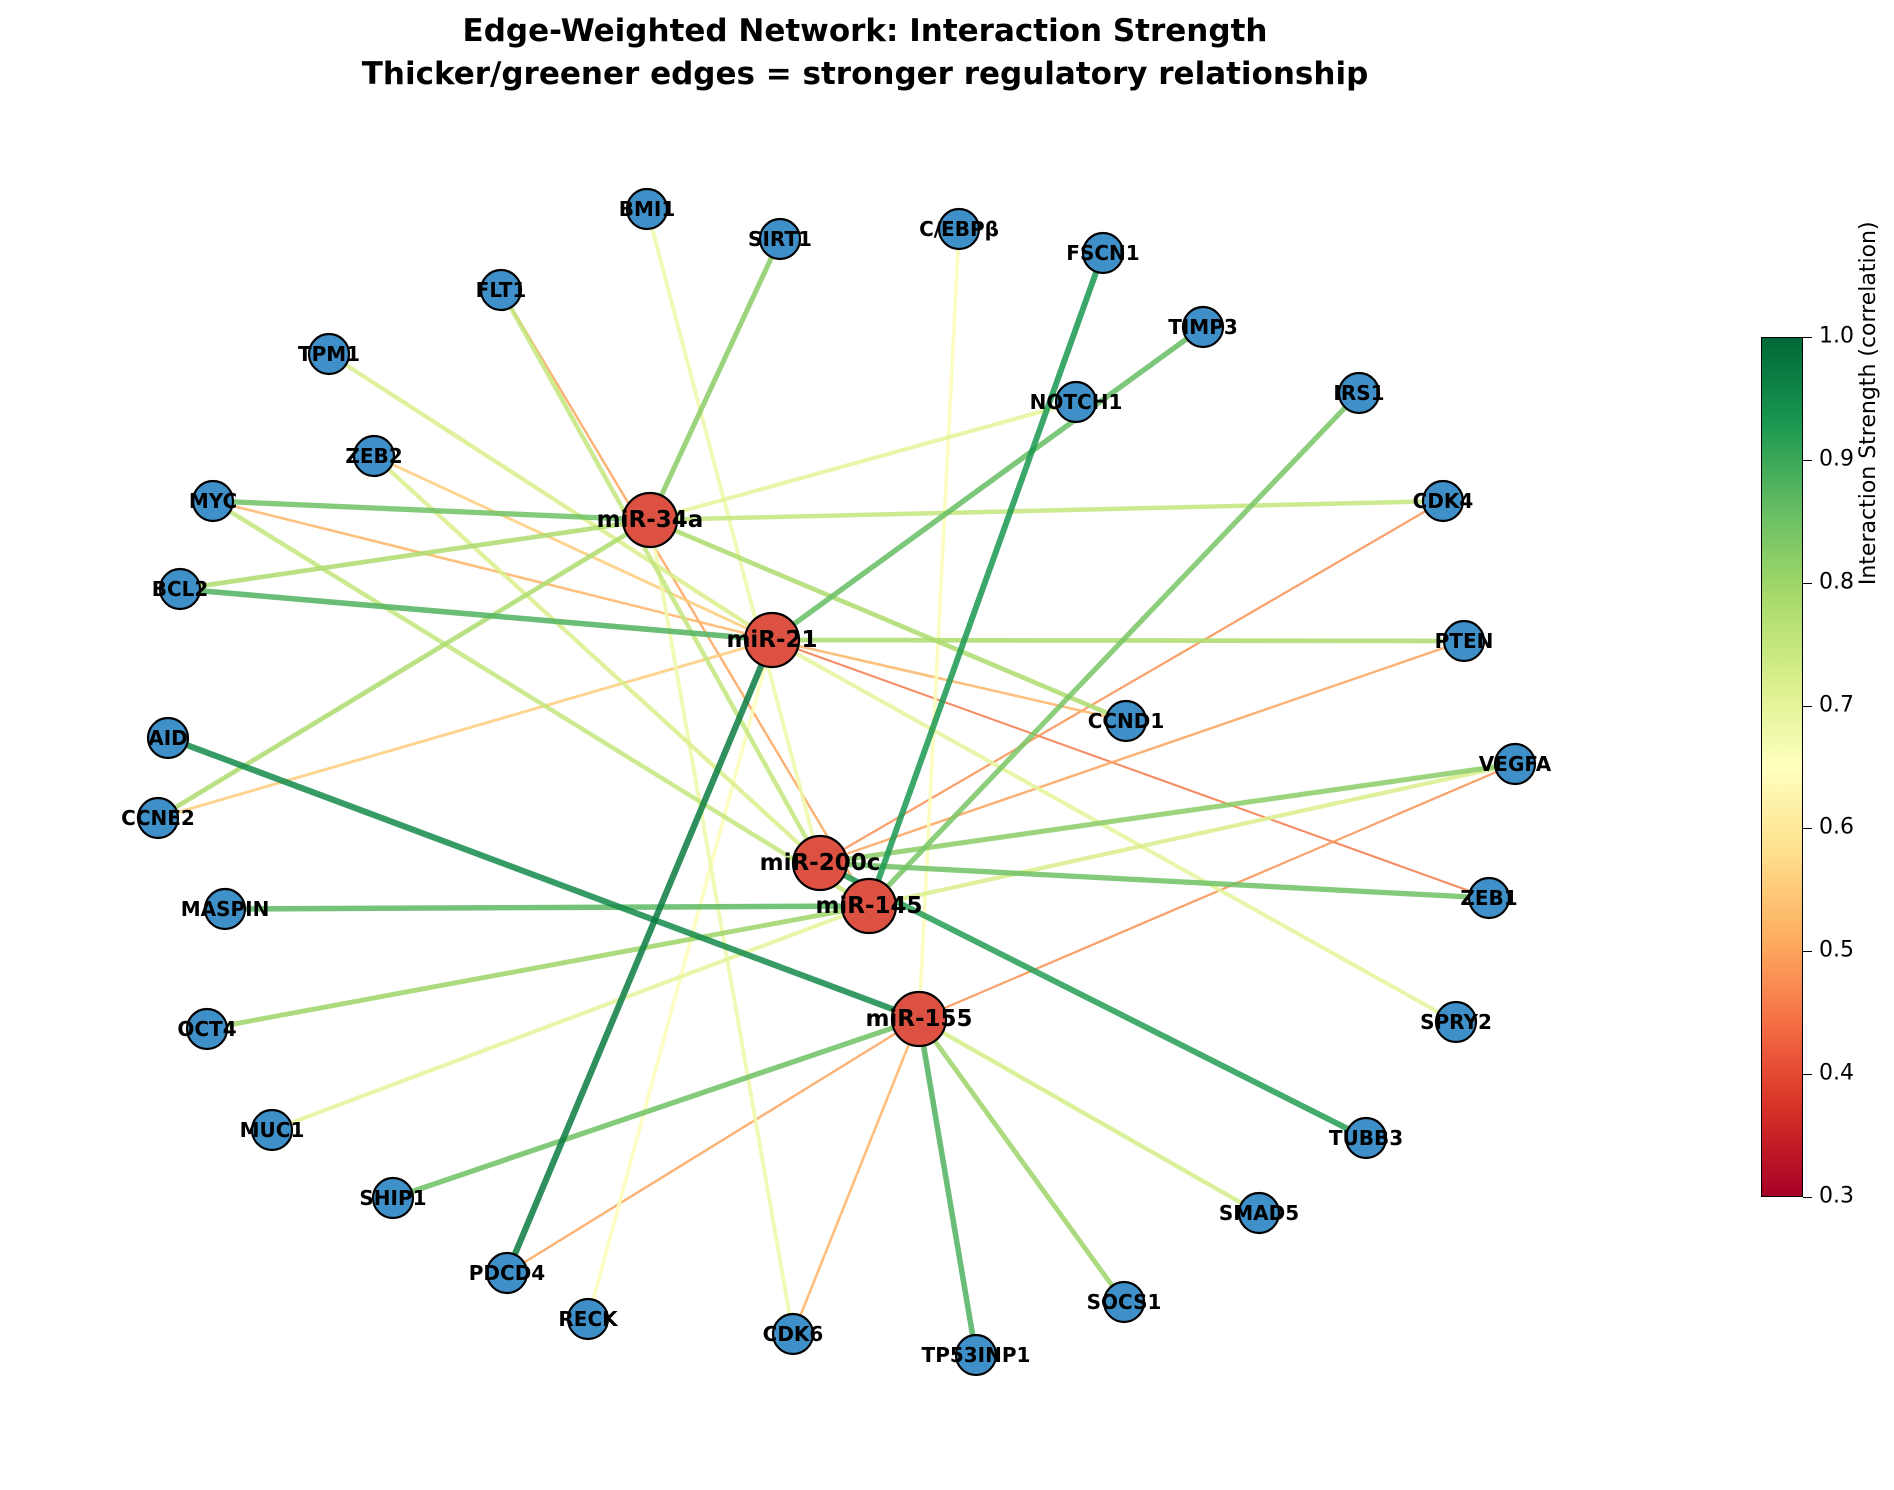 This screenshot has width=1894, height=1490. What do you see at coordinates (1076, 402) in the screenshot?
I see `node-label-NOTCH1: NOTCH1` at bounding box center [1076, 402].